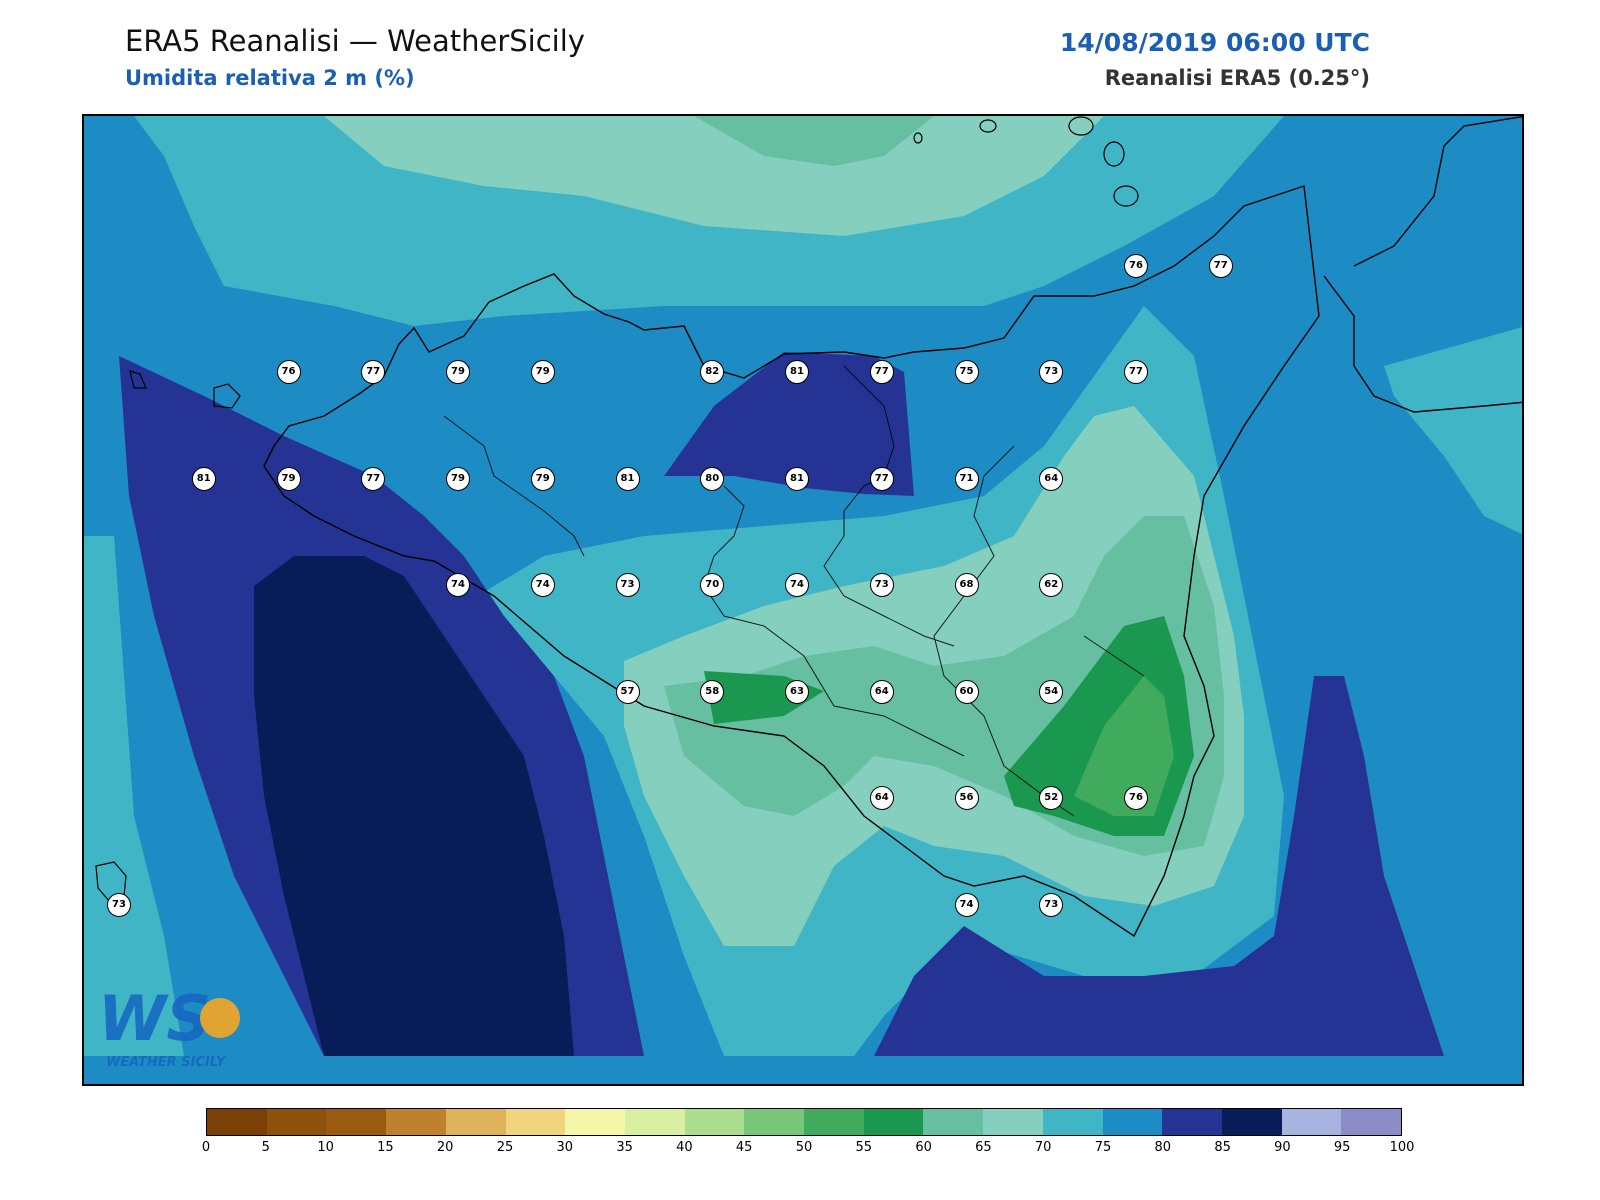  What do you see at coordinates (864, 1147) in the screenshot?
I see `colorbar-tick-label: 55` at bounding box center [864, 1147].